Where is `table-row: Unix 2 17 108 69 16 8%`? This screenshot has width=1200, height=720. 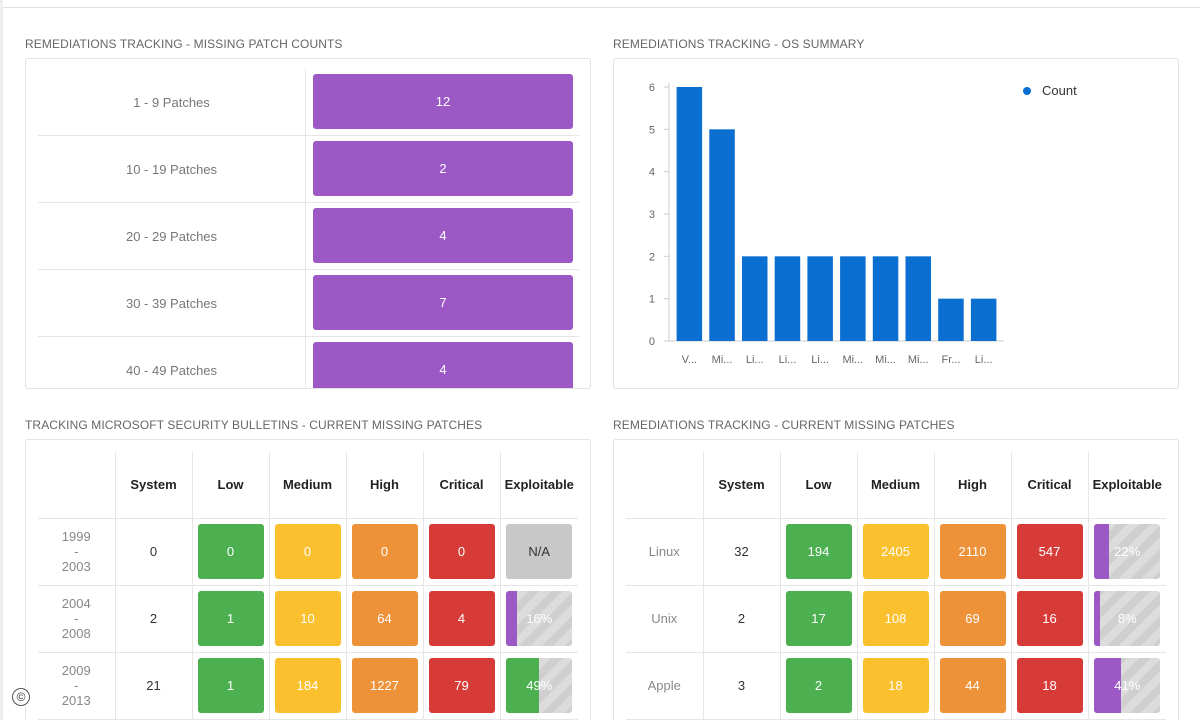 table-row: Unix 2 17 108 69 16 8% is located at coordinates (896, 619).